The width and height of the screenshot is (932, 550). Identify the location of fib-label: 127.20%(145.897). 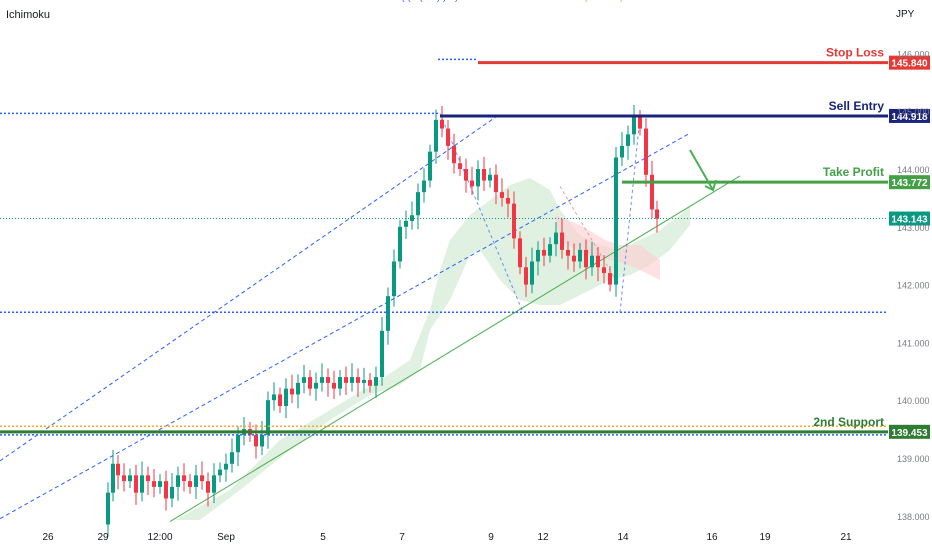
(421, 1).